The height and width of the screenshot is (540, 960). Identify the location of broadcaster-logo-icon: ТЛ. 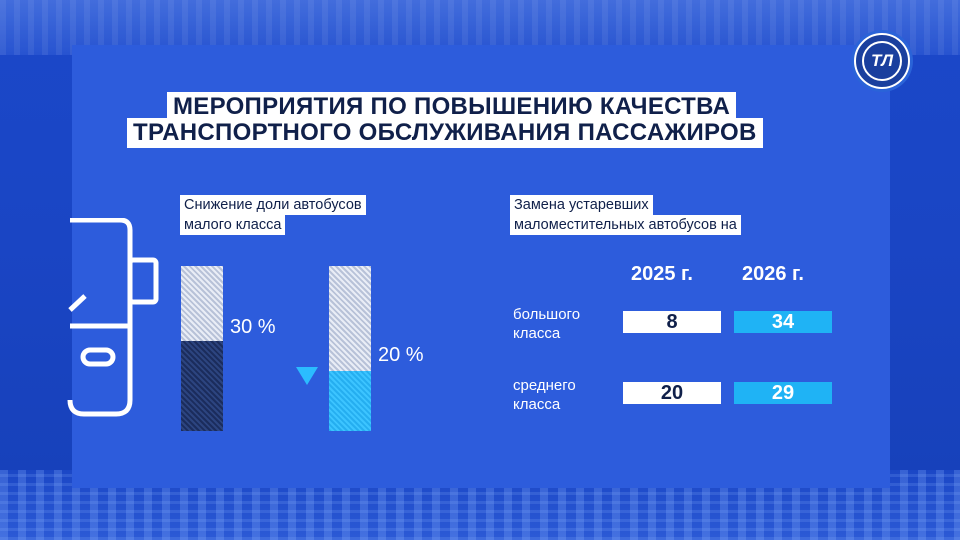
(882, 61).